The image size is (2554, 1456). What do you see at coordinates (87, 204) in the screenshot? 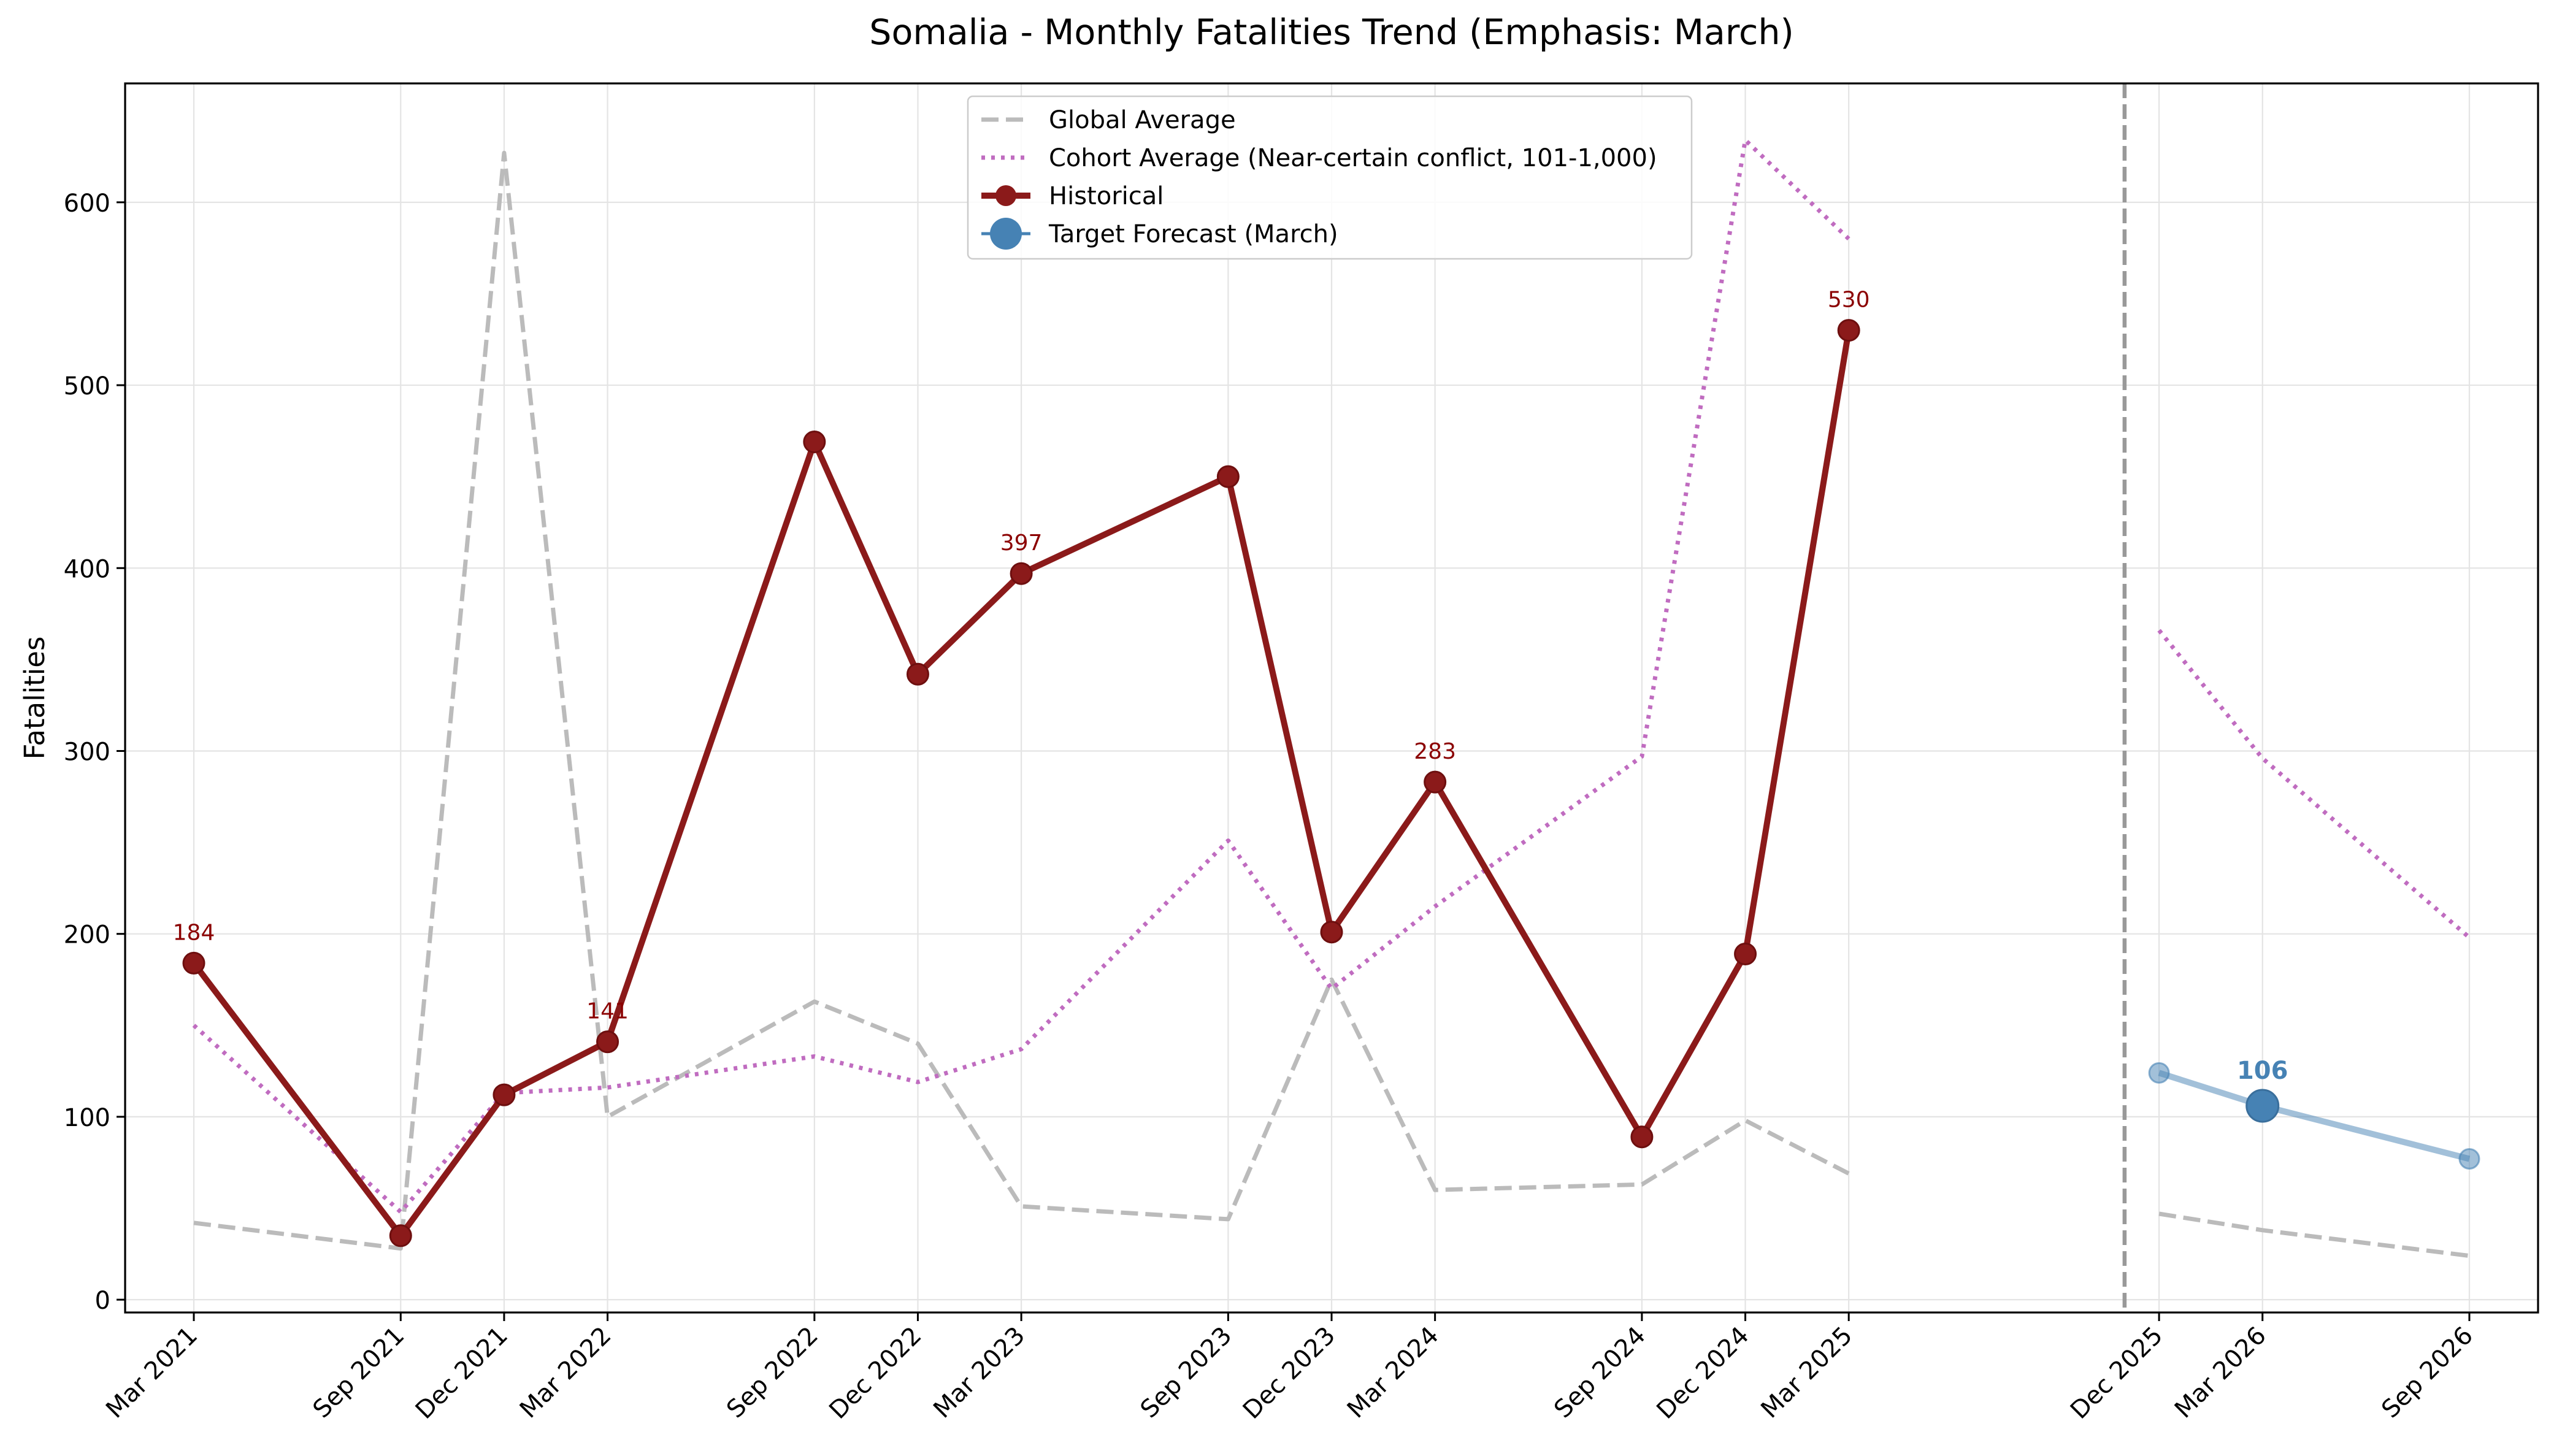
I see `y-tick-label: 600` at bounding box center [87, 204].